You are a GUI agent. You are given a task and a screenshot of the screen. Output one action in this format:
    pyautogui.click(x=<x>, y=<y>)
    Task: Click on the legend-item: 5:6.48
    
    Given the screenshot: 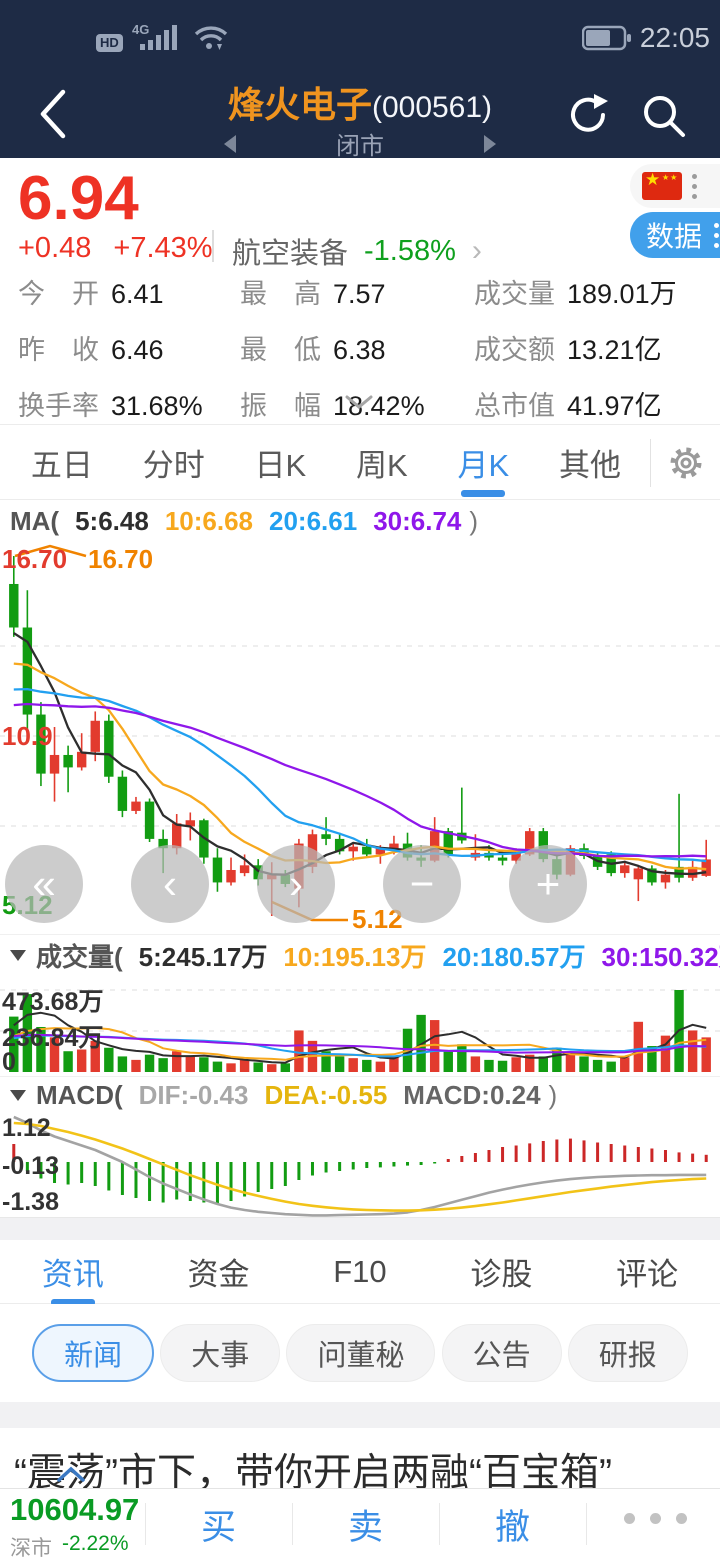 What is the action you would take?
    pyautogui.click(x=112, y=520)
    